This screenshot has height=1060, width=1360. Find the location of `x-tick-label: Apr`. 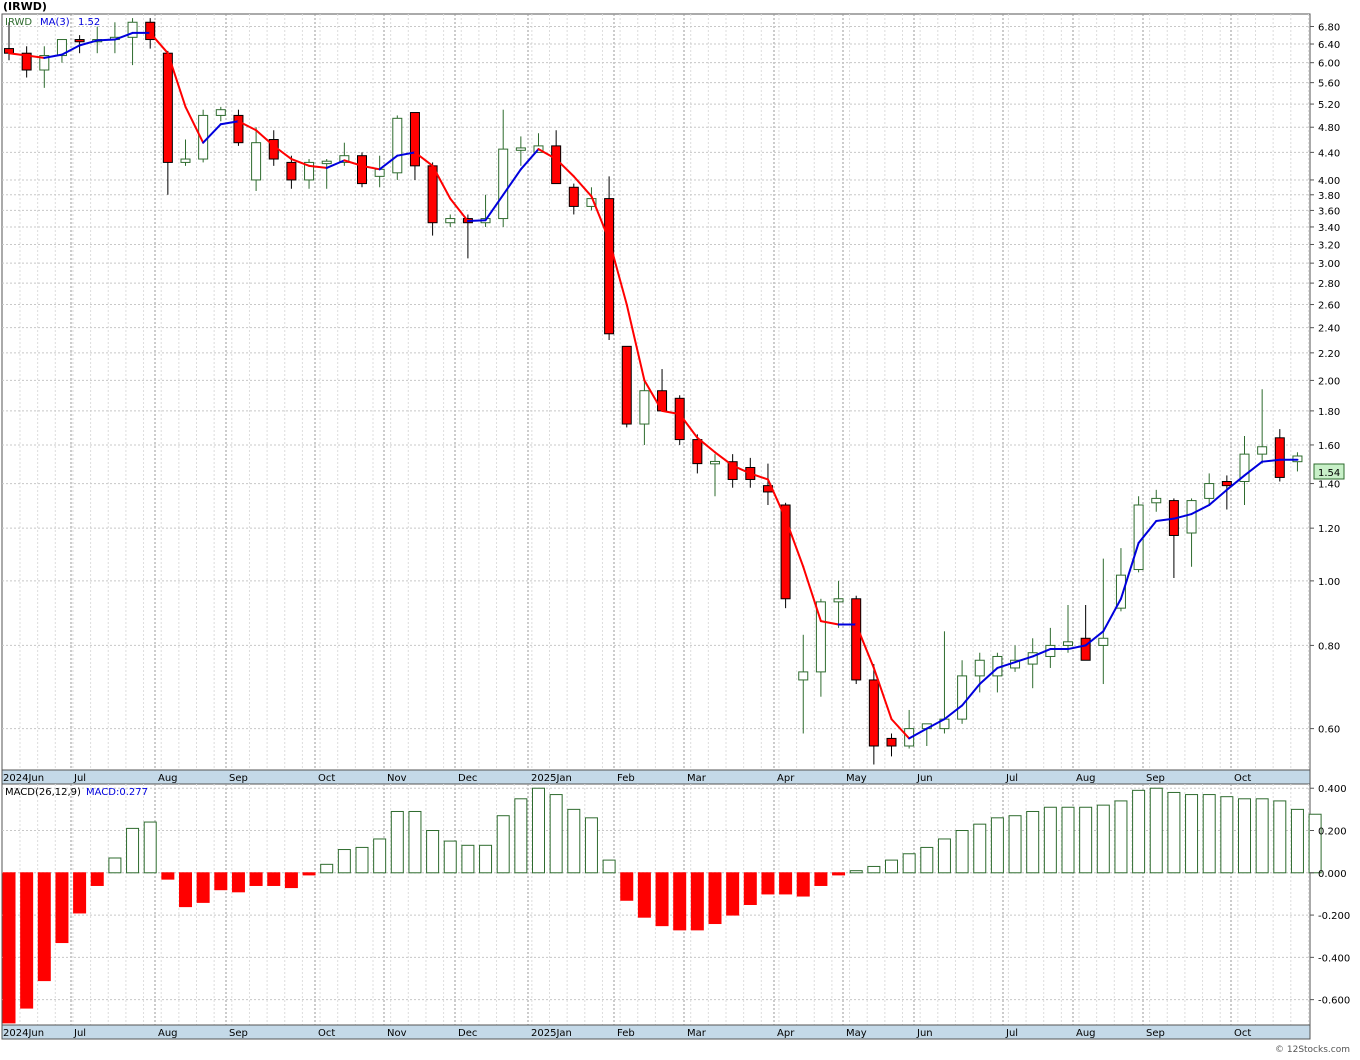

x-tick-label: Apr is located at coordinates (786, 778).